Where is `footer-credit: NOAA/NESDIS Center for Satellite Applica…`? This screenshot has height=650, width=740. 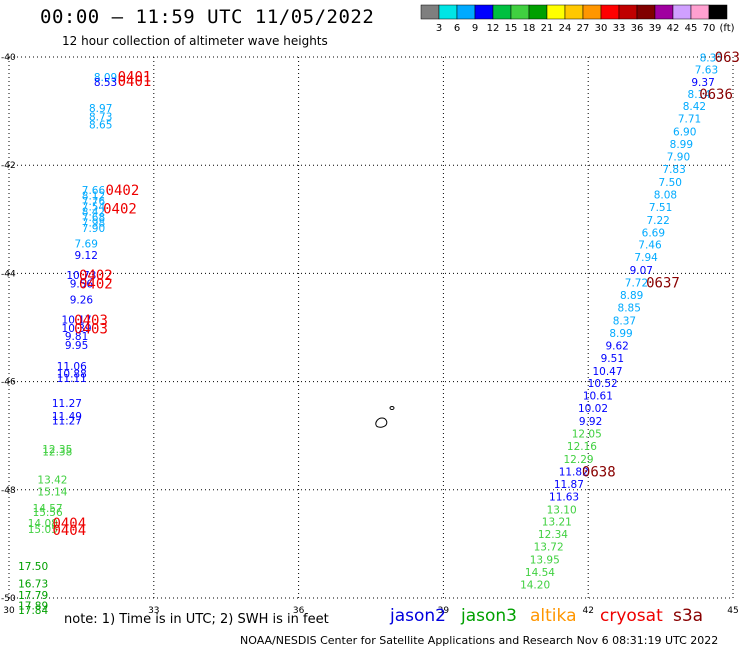
footer-credit: NOAA/NESDIS Center for Satellite Applica… is located at coordinates (479, 640).